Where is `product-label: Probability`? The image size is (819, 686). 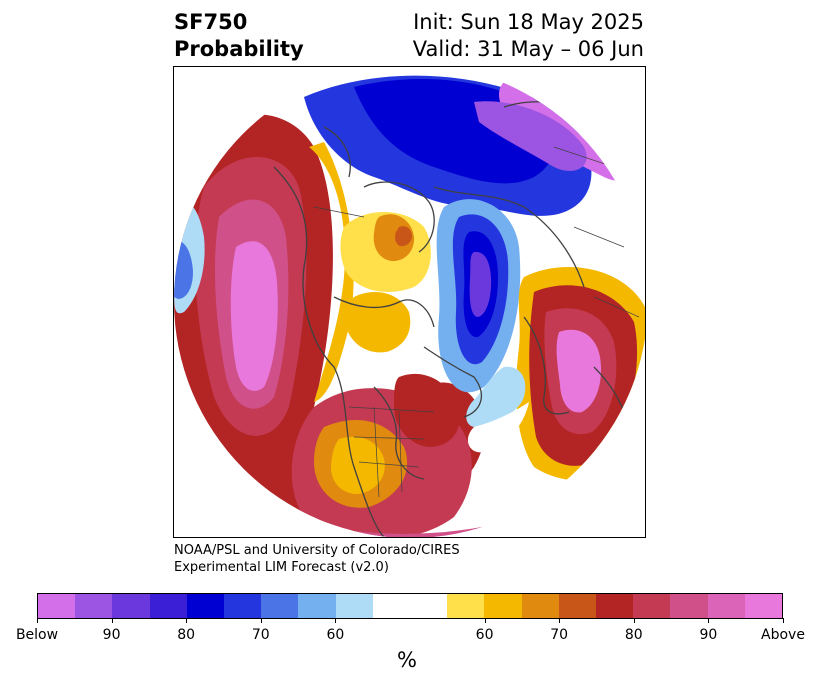 product-label: Probability is located at coordinates (239, 49).